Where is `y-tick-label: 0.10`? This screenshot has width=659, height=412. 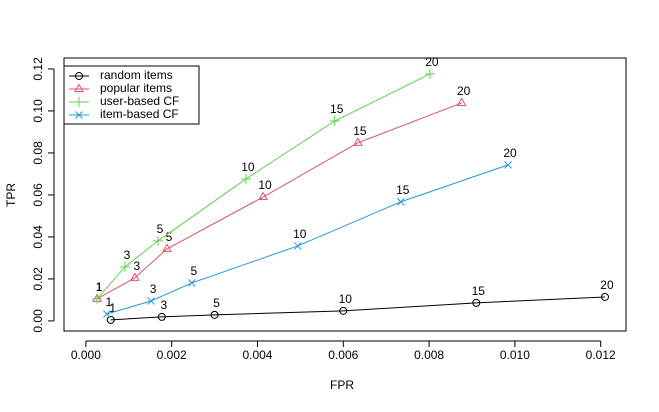
y-tick-label: 0.10 is located at coordinates (38, 111).